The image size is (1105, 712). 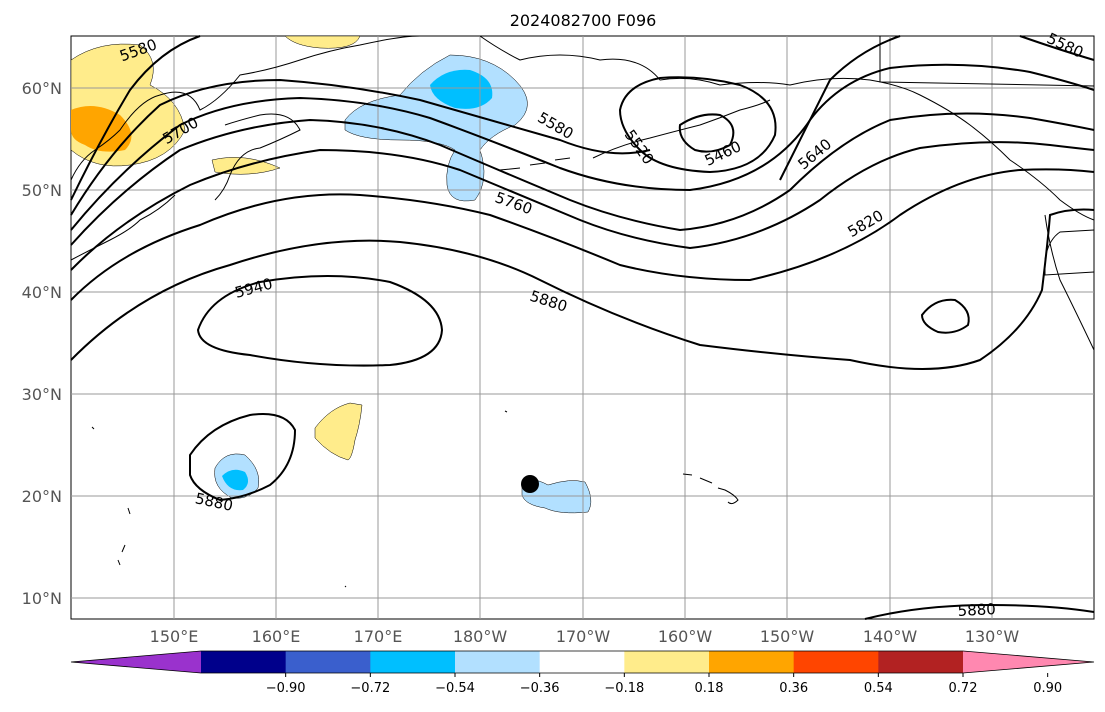 I want to click on lat-label: 40°N, so click(x=42, y=292).